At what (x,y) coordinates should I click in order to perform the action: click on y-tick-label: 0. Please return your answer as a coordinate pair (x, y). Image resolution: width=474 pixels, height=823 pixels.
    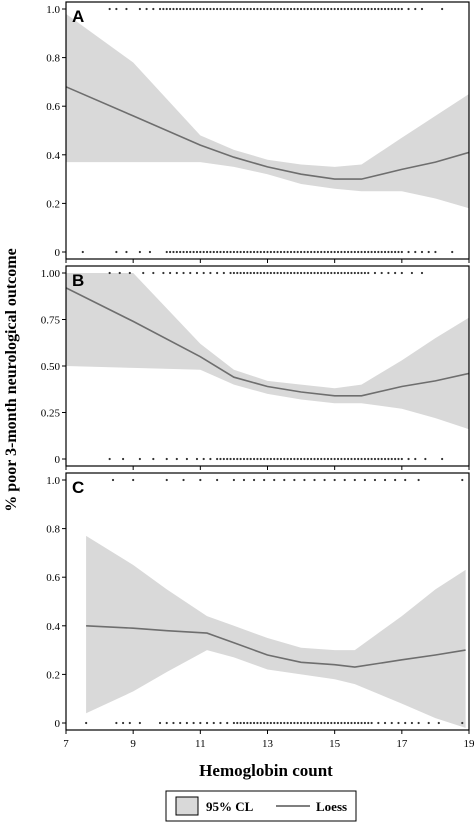
    Looking at the image, I should click on (58, 724).